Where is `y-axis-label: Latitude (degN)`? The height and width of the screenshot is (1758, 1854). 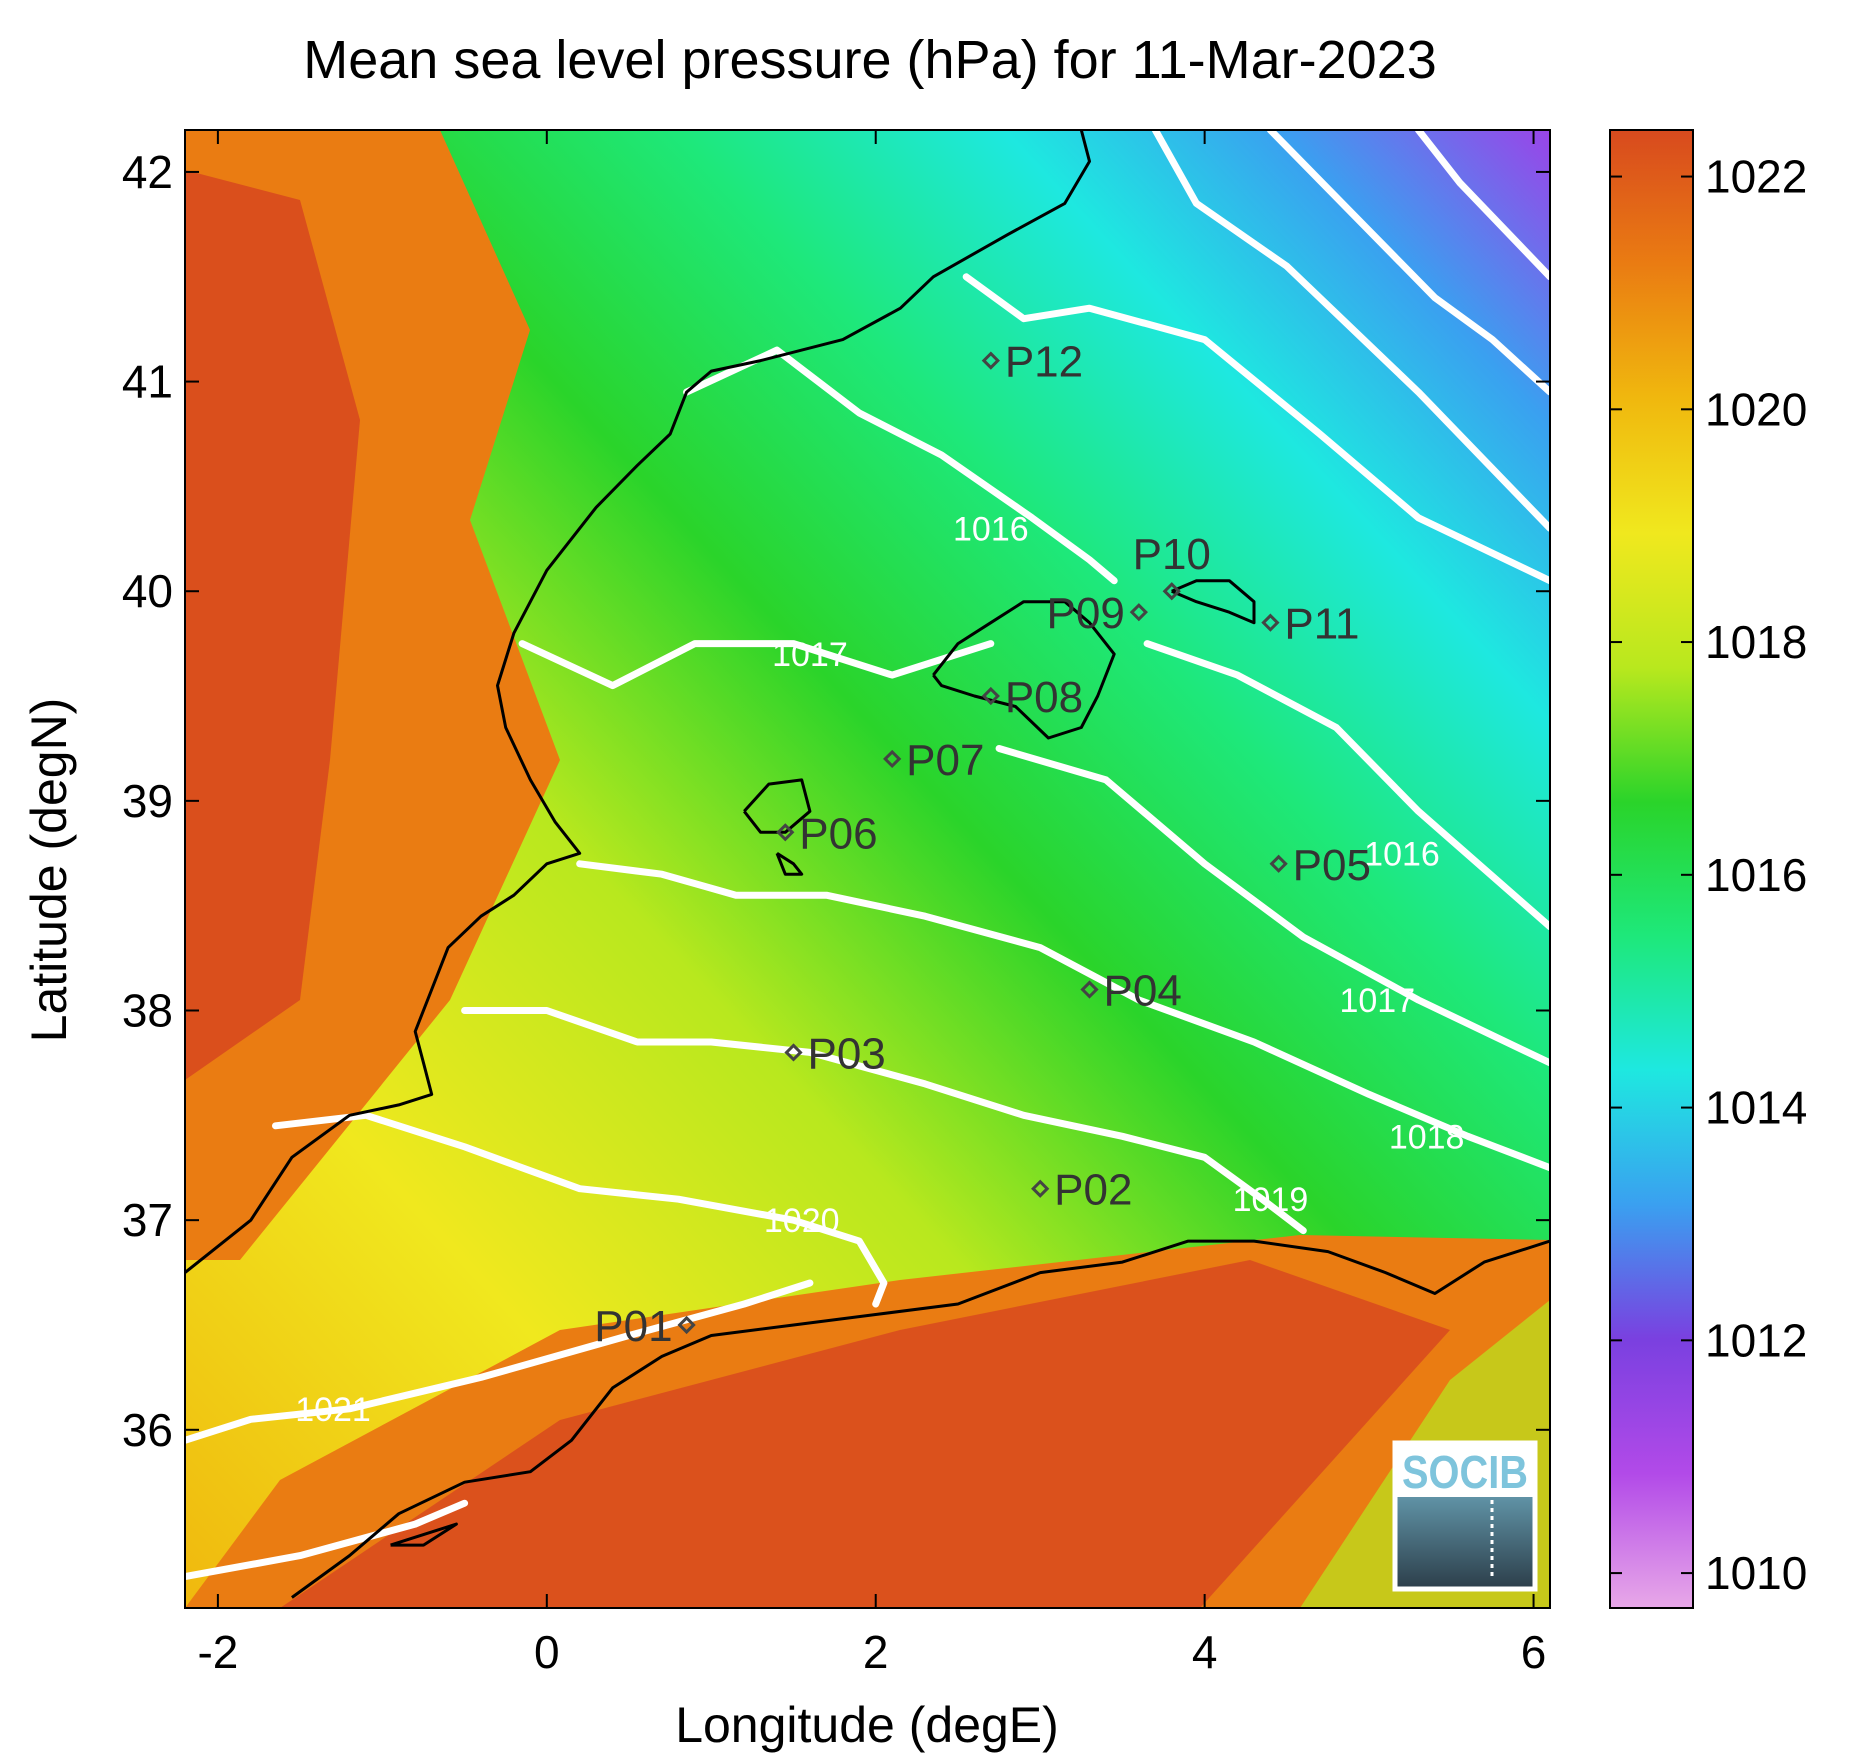
y-axis-label: Latitude (degN) is located at coordinates (49, 870).